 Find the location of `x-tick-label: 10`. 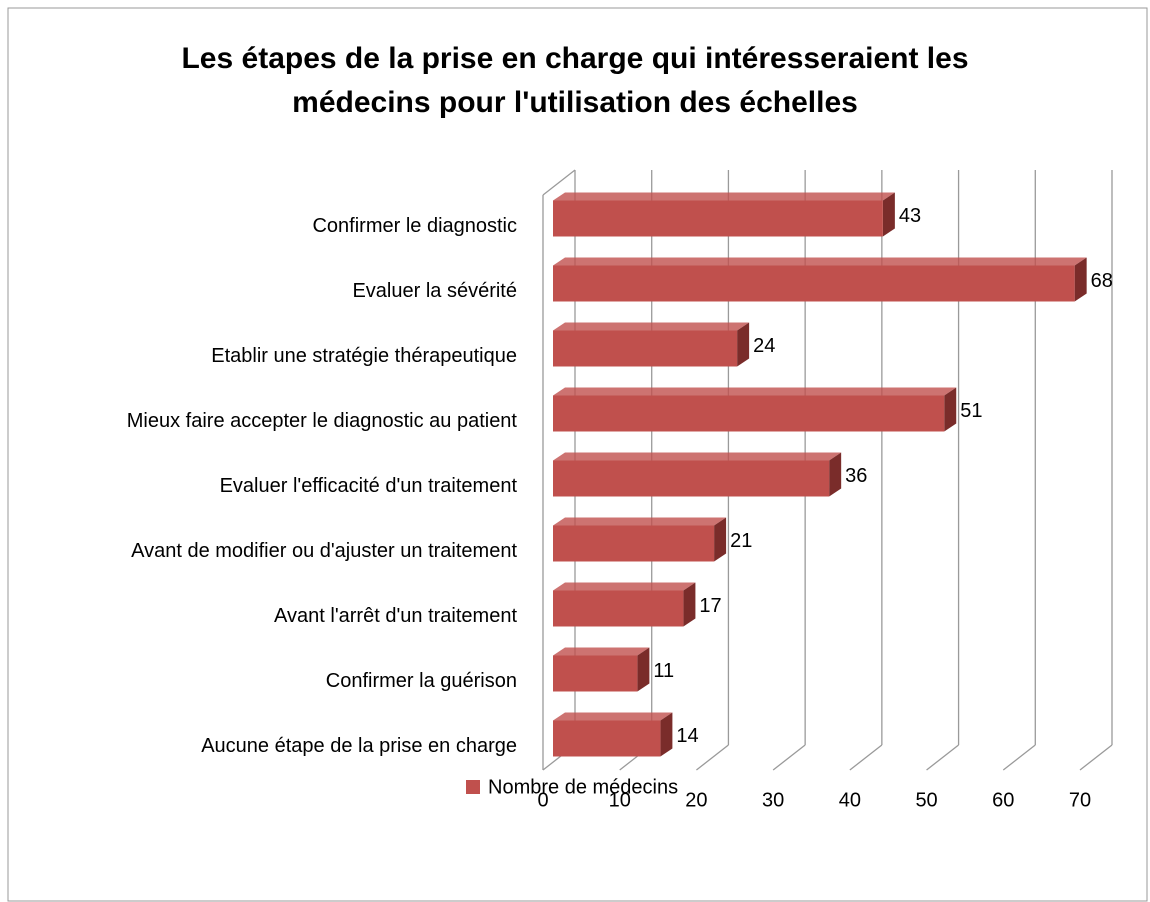

x-tick-label: 10 is located at coordinates (620, 800).